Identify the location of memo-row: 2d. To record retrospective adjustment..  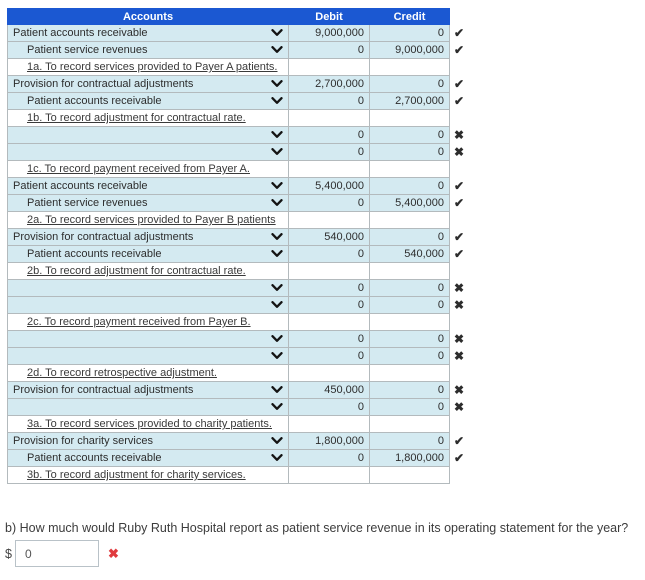
(237, 373).